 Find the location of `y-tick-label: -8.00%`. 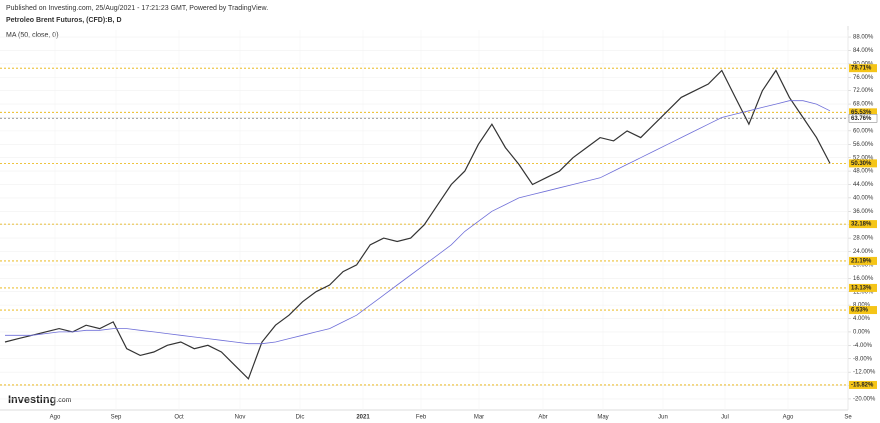

y-tick-label: -8.00% is located at coordinates (863, 359).